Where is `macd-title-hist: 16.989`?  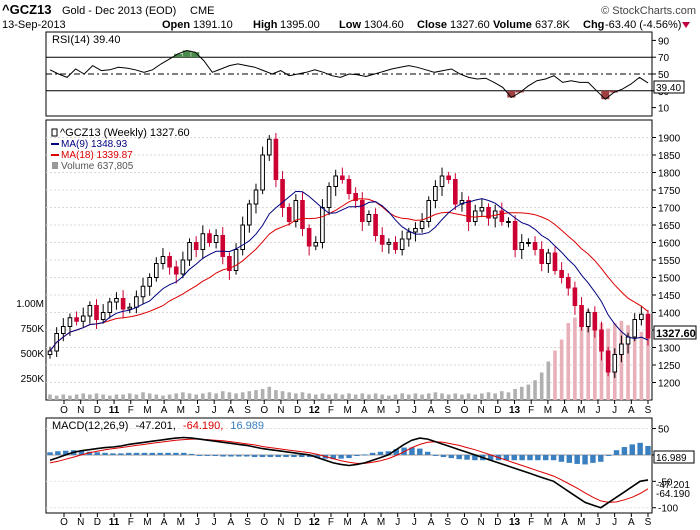 macd-title-hist: 16.989 is located at coordinates (247, 426).